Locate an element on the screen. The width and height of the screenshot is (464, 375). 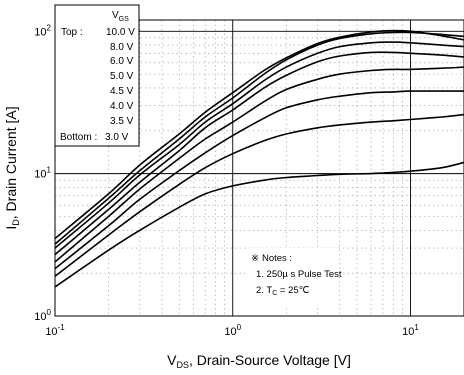
y-tick-label: 10² is located at coordinates (42, 30).